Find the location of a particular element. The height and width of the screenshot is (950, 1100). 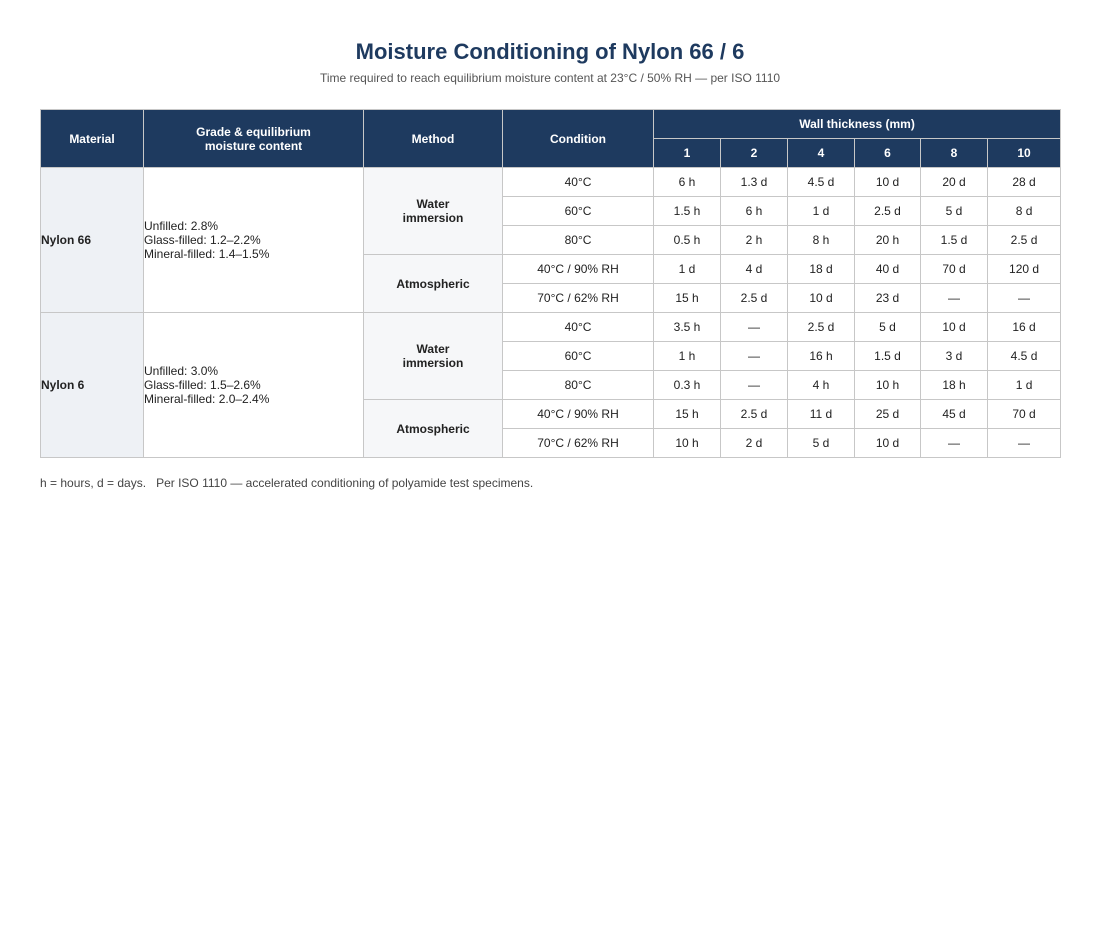

header-thickness-1: 1 is located at coordinates (687, 153).